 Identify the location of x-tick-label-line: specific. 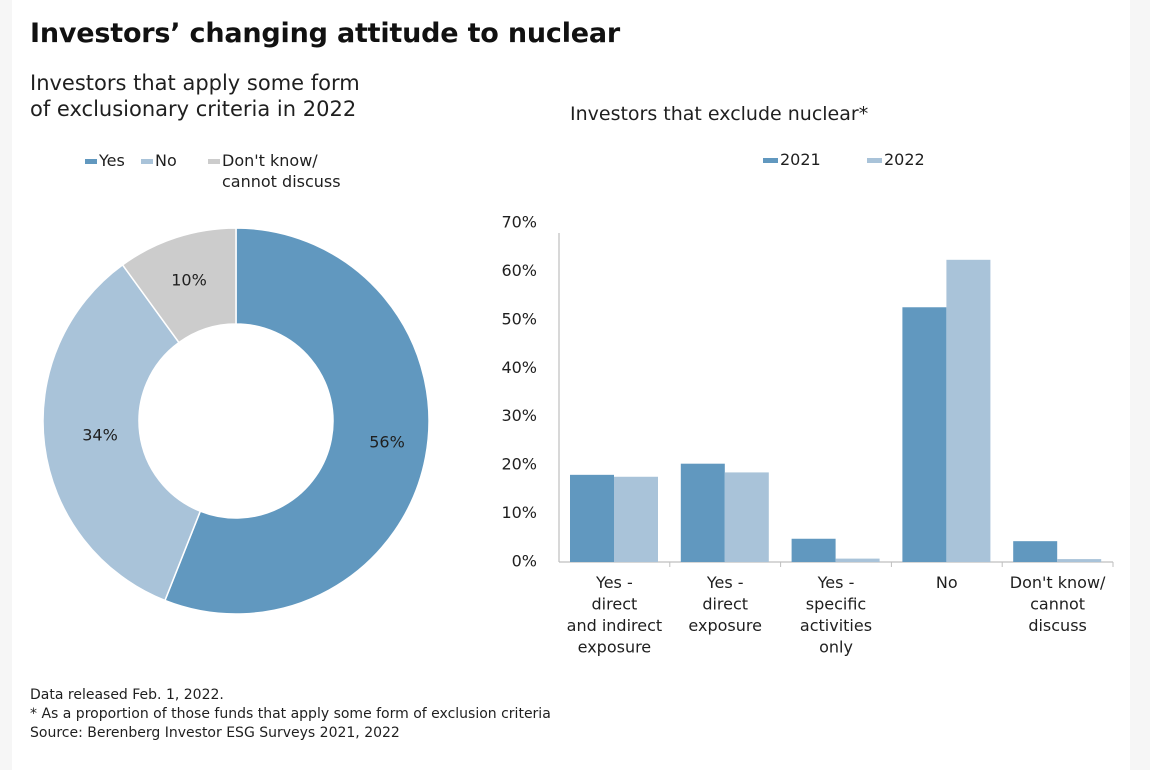
(836, 604).